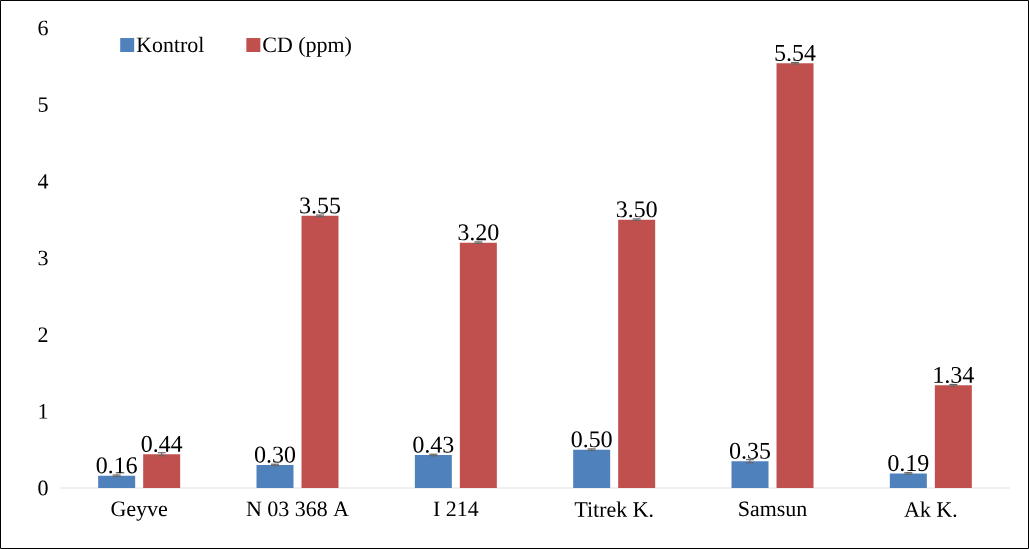 This screenshot has width=1029, height=549. What do you see at coordinates (43, 181) in the screenshot?
I see `y-tick-label: 4` at bounding box center [43, 181].